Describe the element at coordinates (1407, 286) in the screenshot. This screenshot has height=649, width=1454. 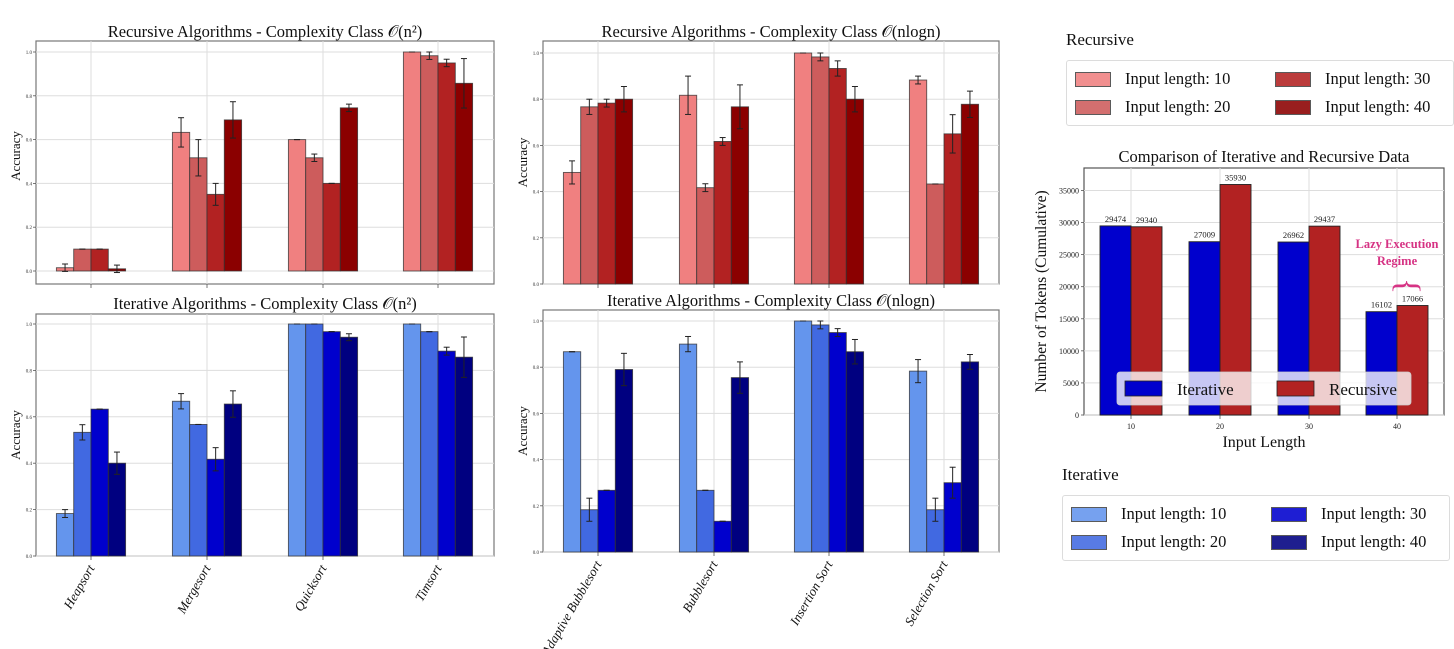
I see `brace-icon: {` at that location.